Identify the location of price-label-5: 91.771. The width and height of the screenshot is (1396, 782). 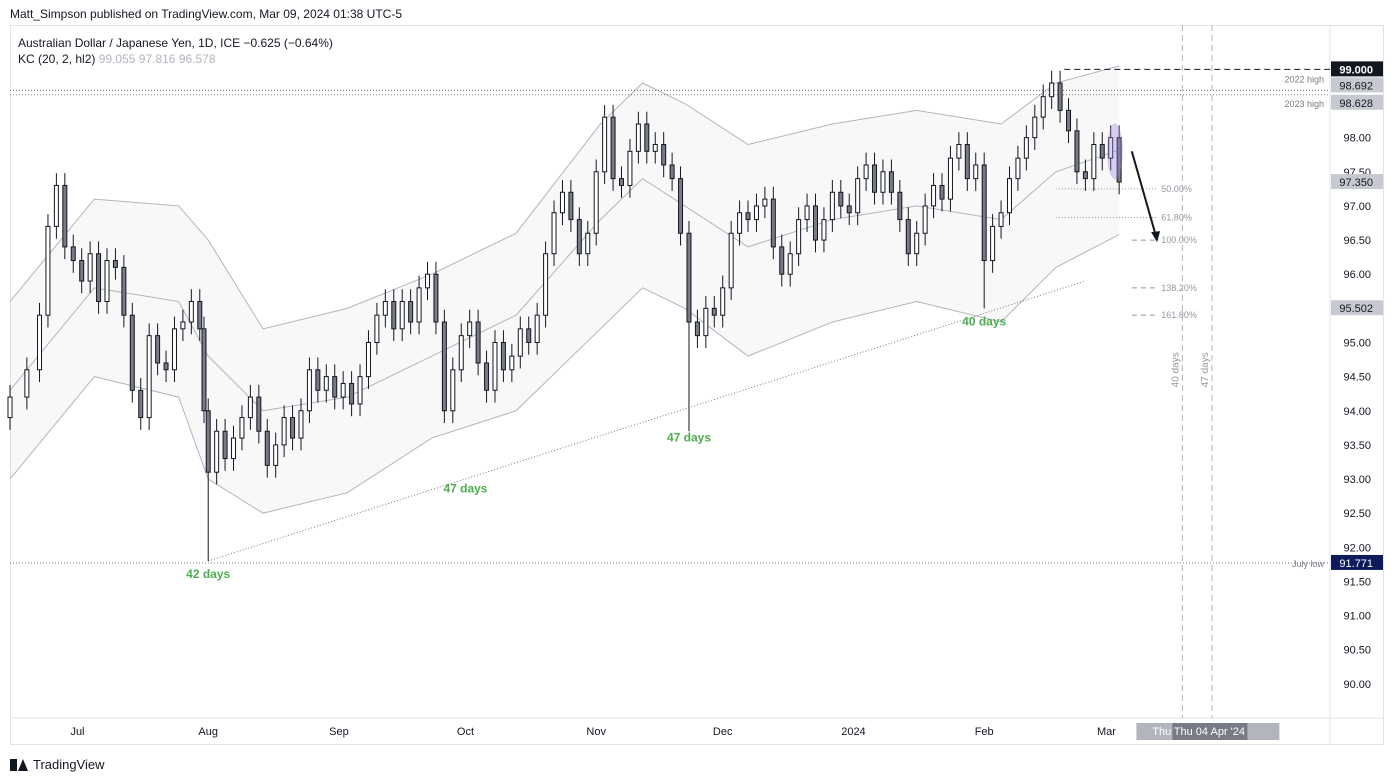
(1356, 564).